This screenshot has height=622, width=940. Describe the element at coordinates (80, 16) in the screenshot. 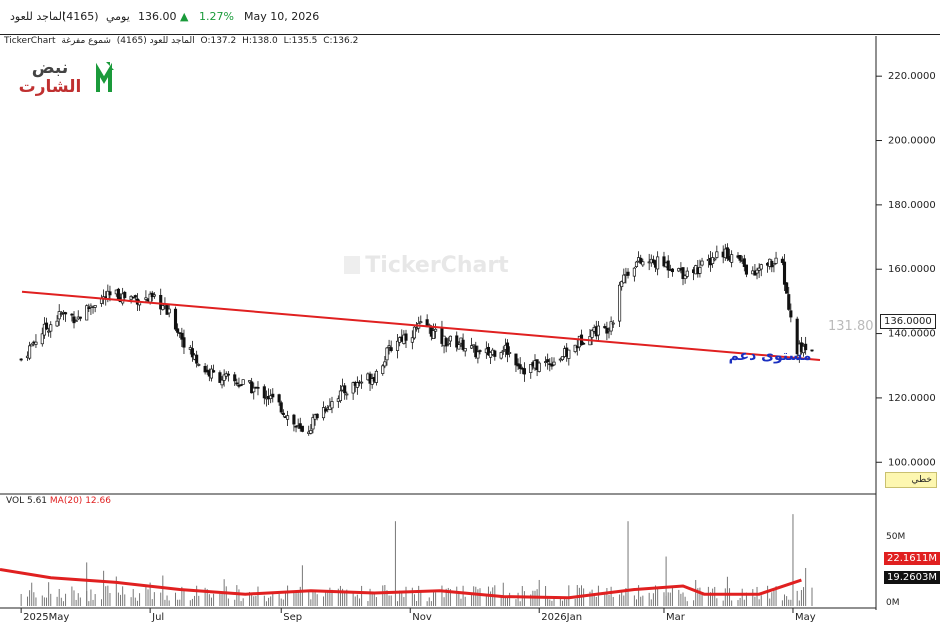

I see `symbol-code: (4165)` at that location.